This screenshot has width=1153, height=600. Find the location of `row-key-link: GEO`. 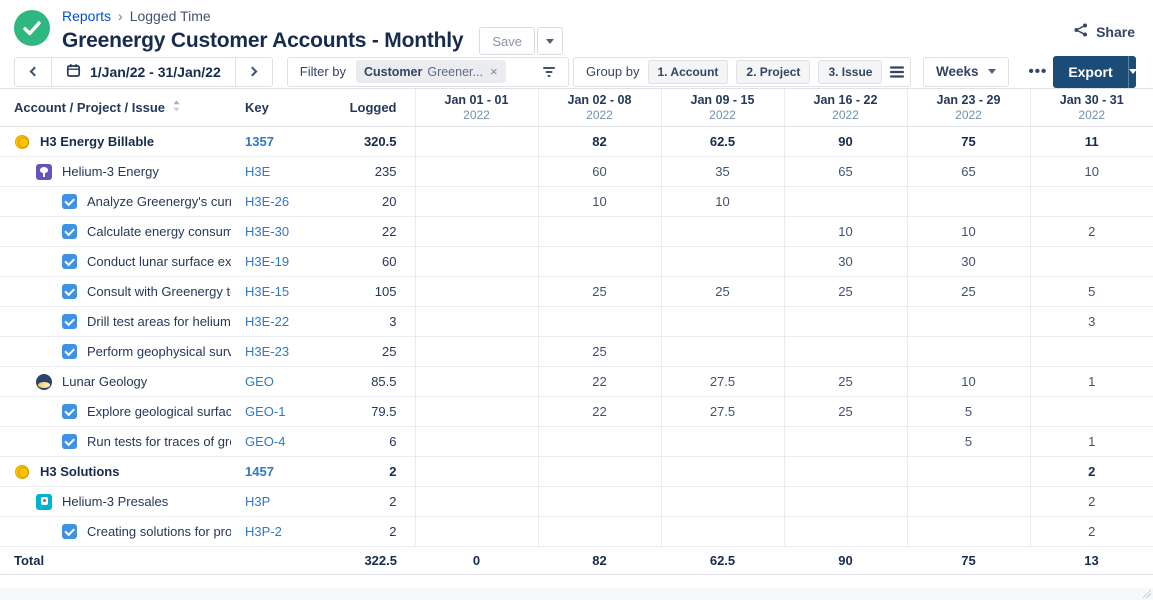

row-key-link: GEO is located at coordinates (259, 381).